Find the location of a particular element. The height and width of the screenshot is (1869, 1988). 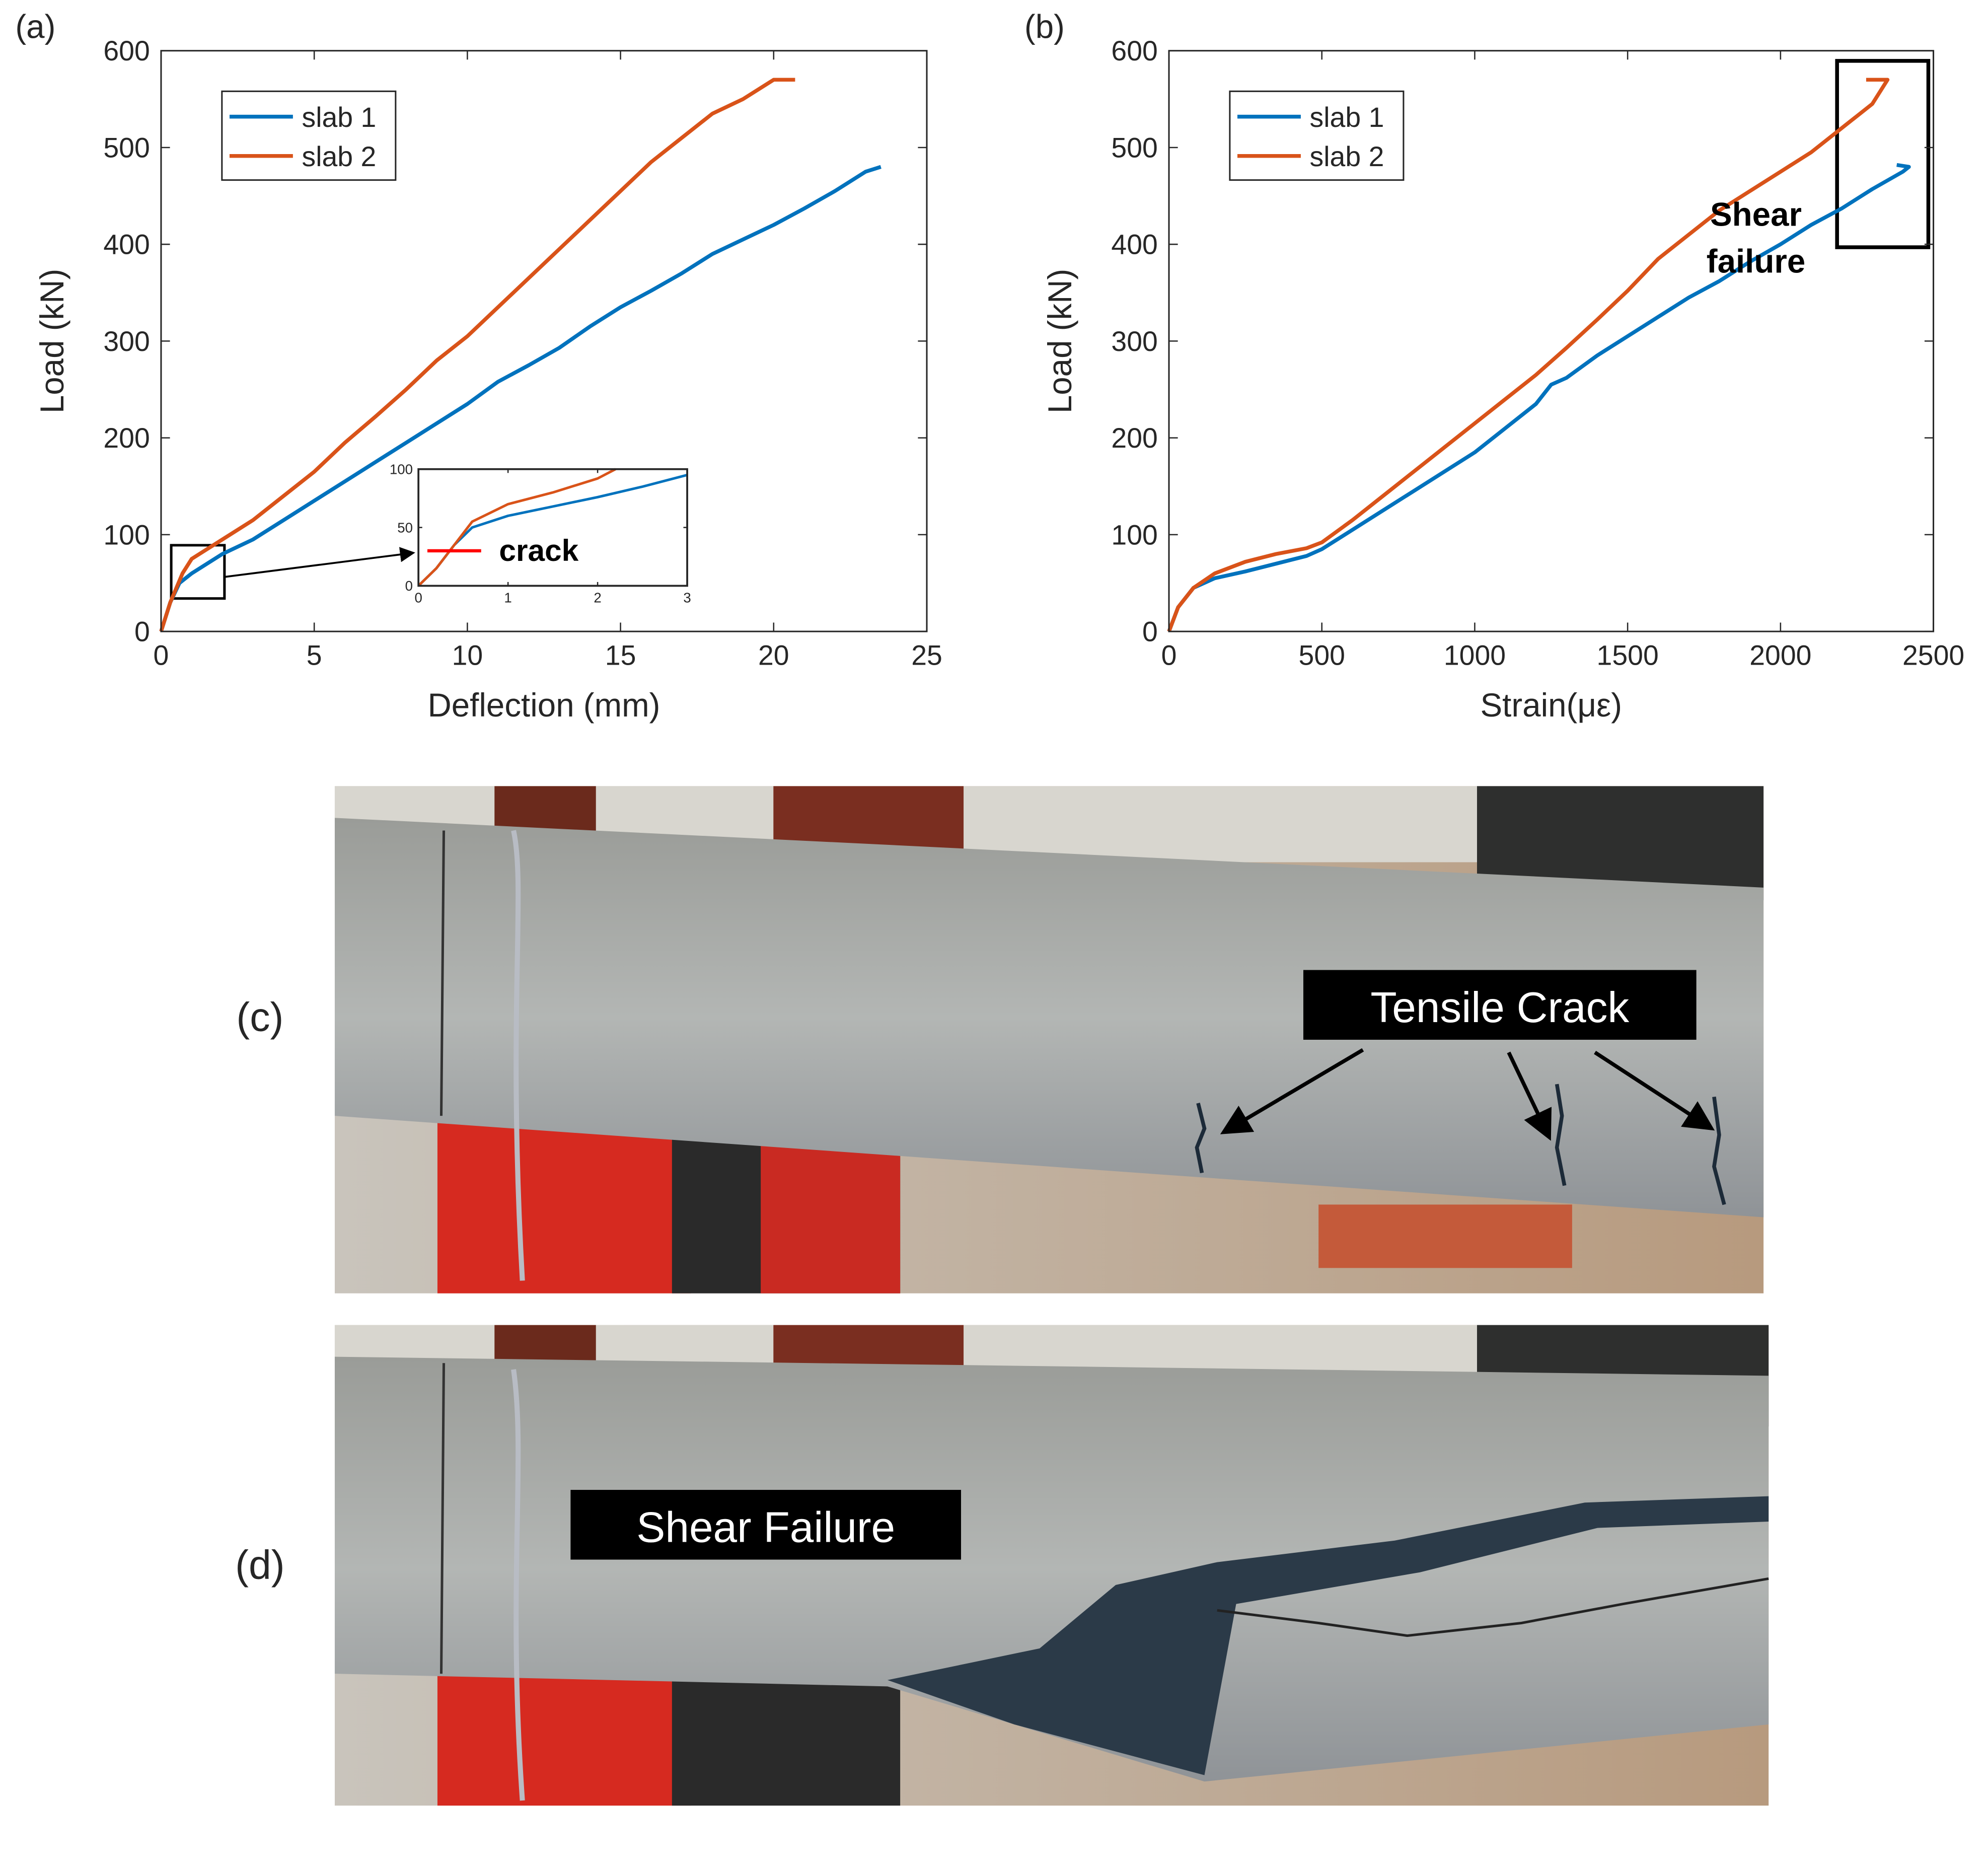

annotation: Shear is located at coordinates (1756, 214).